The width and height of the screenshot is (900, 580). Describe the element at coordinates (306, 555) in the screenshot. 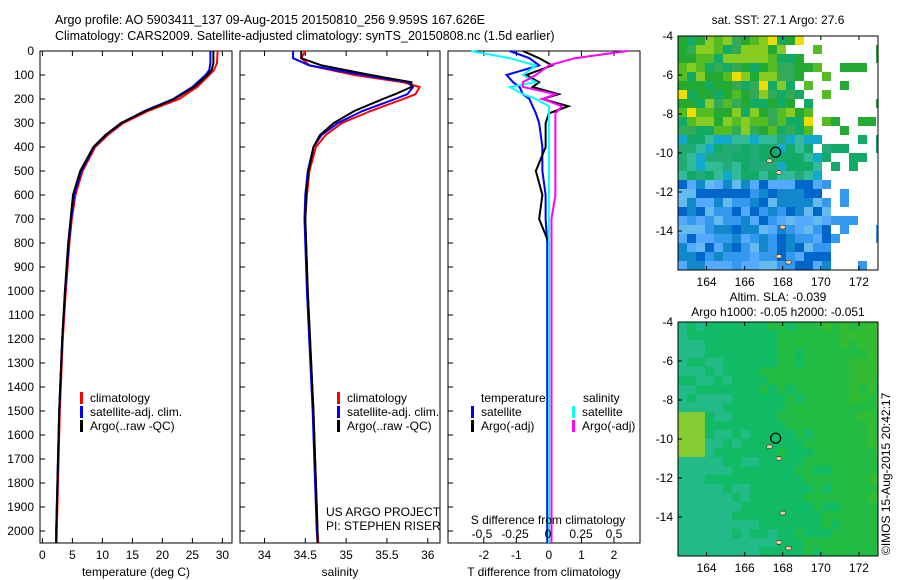

I see `salinity-xtick-label: 34.5` at that location.